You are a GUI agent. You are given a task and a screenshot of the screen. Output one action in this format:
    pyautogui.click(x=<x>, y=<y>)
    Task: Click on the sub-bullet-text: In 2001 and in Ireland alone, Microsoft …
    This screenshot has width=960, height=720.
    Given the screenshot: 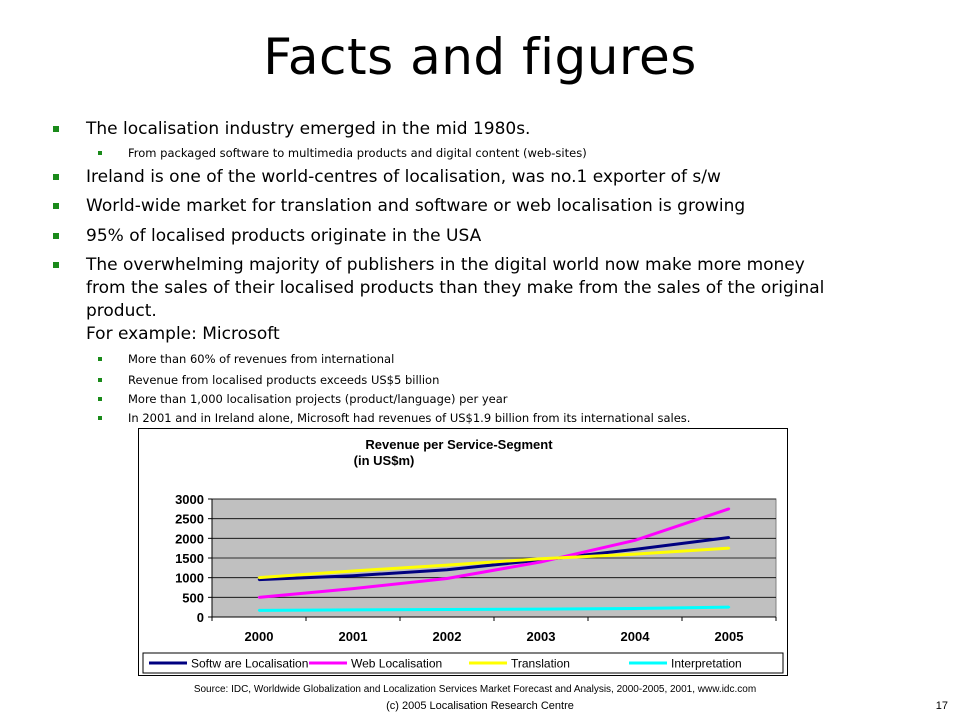 What is the action you would take?
    pyautogui.click(x=409, y=418)
    